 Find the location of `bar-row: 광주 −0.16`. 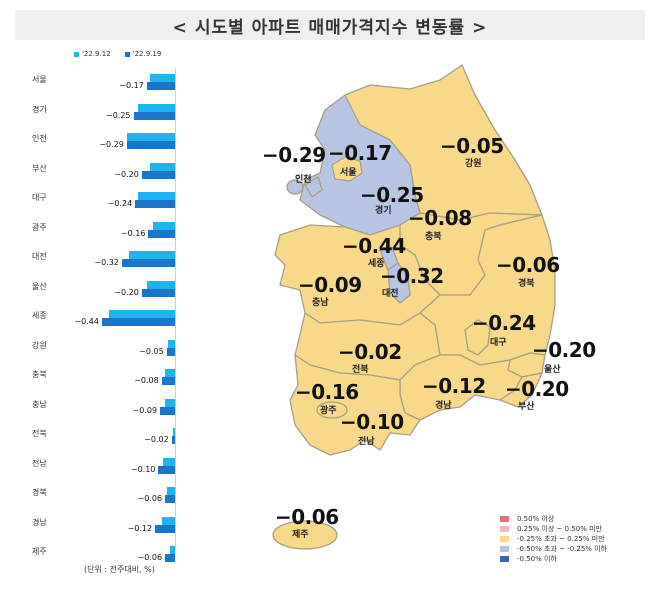

bar-row: 광주 −0.16 is located at coordinates (95, 232).